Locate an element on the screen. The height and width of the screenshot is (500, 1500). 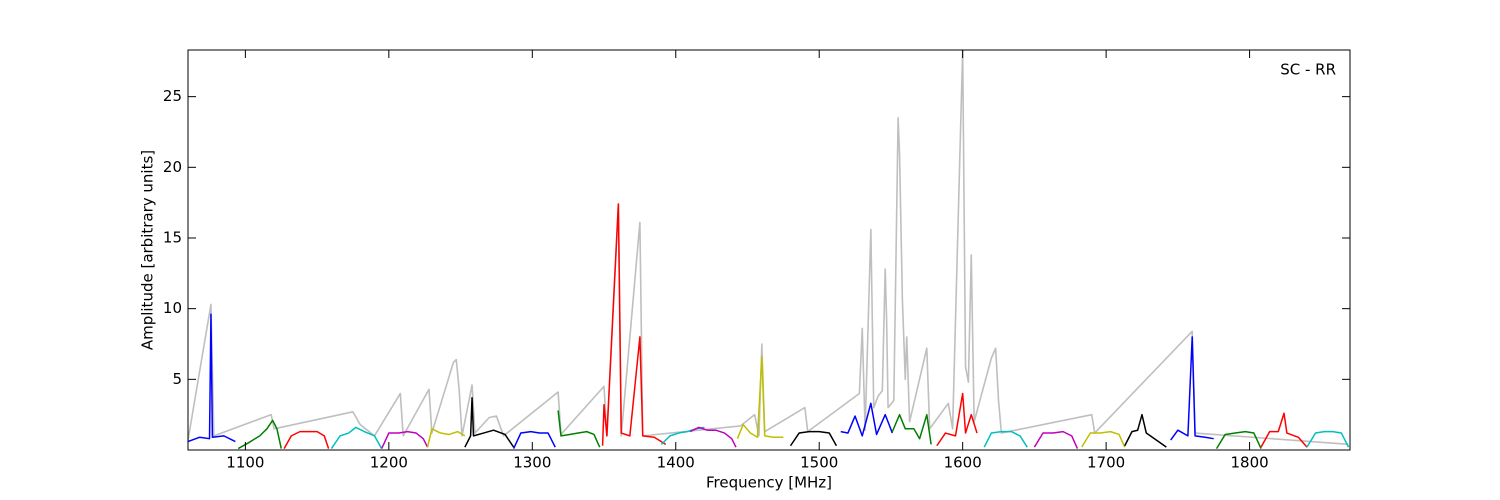
x-tick-label: 1700 is located at coordinates (1106, 463).